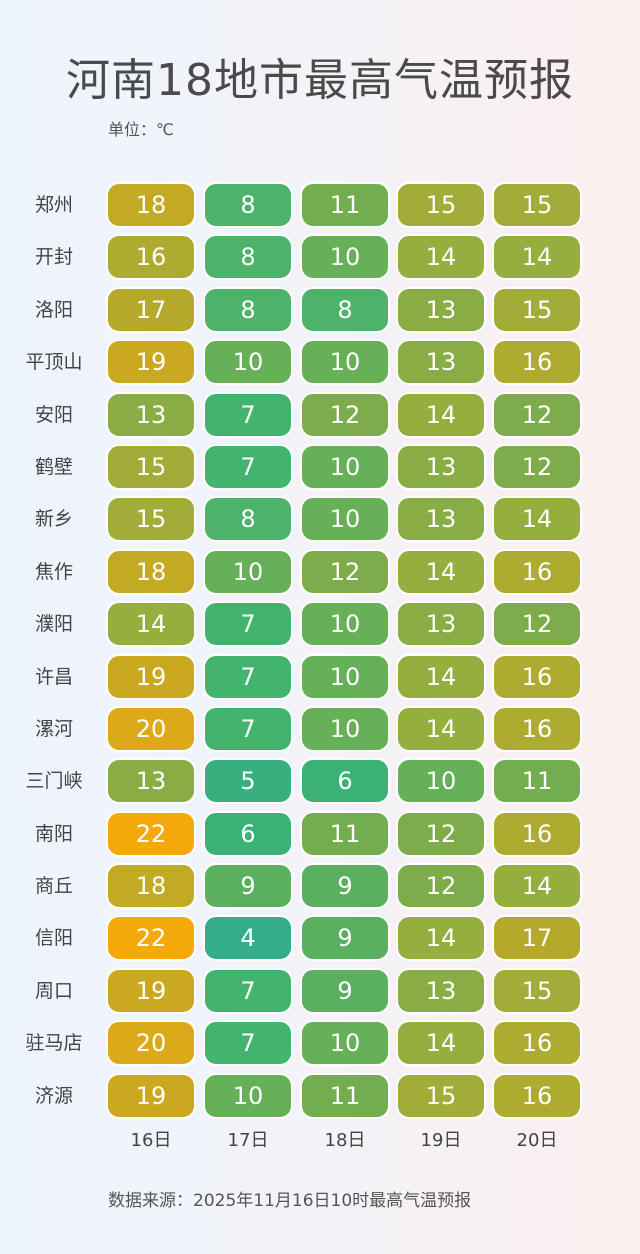 The height and width of the screenshot is (1254, 640). Describe the element at coordinates (345, 1140) in the screenshot. I see `date-label: 18日` at that location.